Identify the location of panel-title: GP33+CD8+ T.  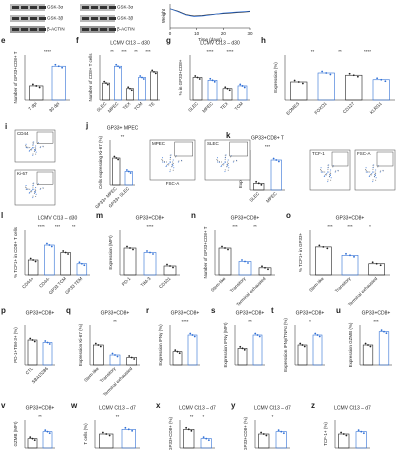
(267, 138).